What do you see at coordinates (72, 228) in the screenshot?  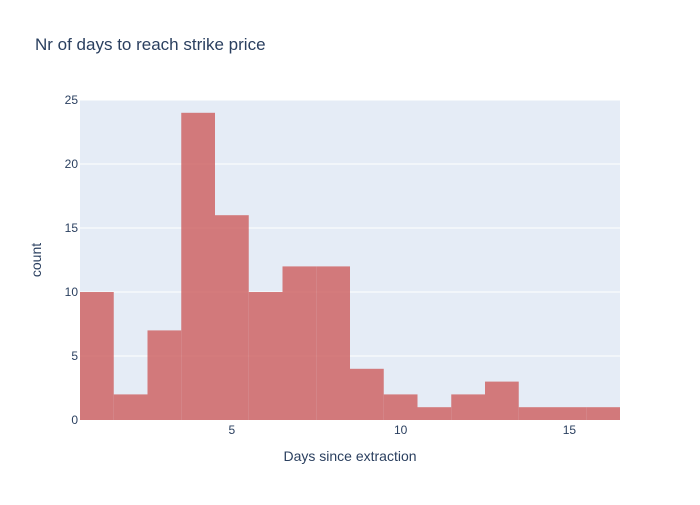 I see `y-tick-label: 15` at bounding box center [72, 228].